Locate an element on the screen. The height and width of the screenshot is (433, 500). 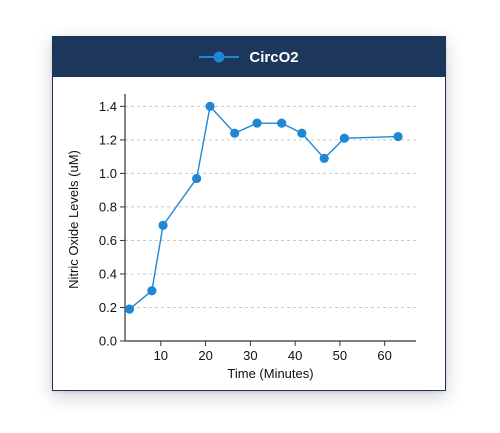
y-tick-label-3: 0.6 is located at coordinates (108, 240).